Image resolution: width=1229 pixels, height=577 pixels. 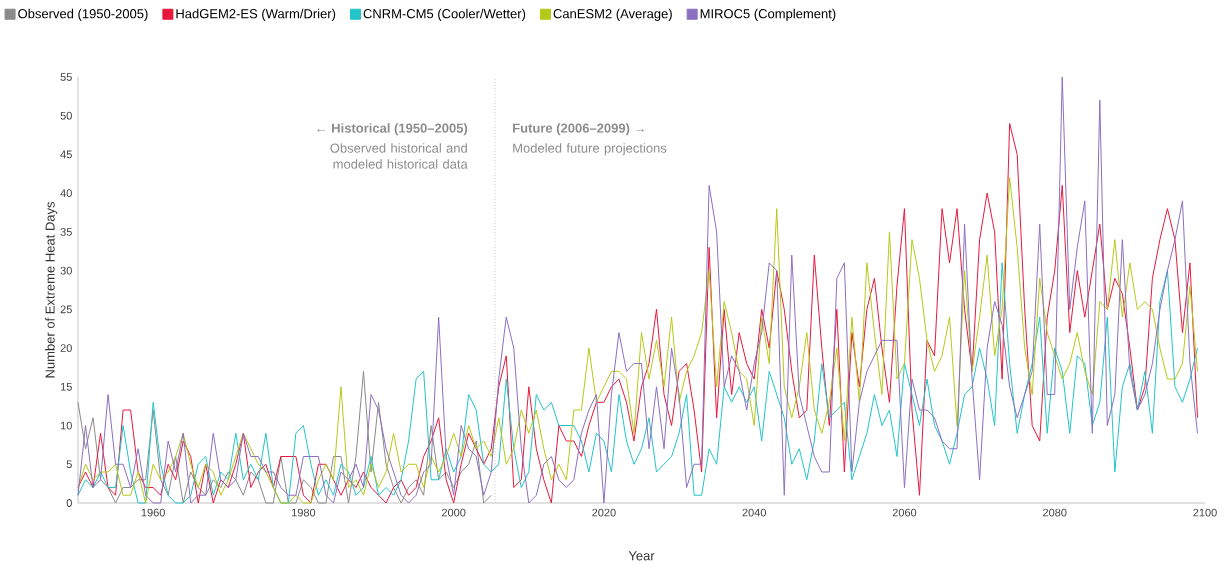 I want to click on y-tick-label: 10, so click(x=66, y=425).